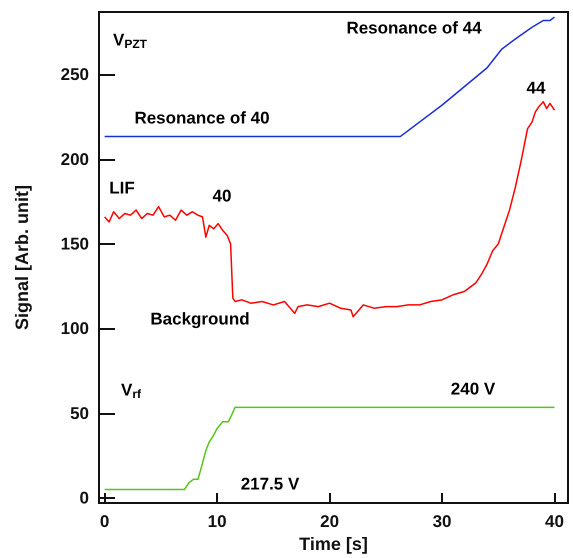  Describe the element at coordinates (22, 257) in the screenshot. I see `y-axis-title: Signal [Arb. unit]` at that location.